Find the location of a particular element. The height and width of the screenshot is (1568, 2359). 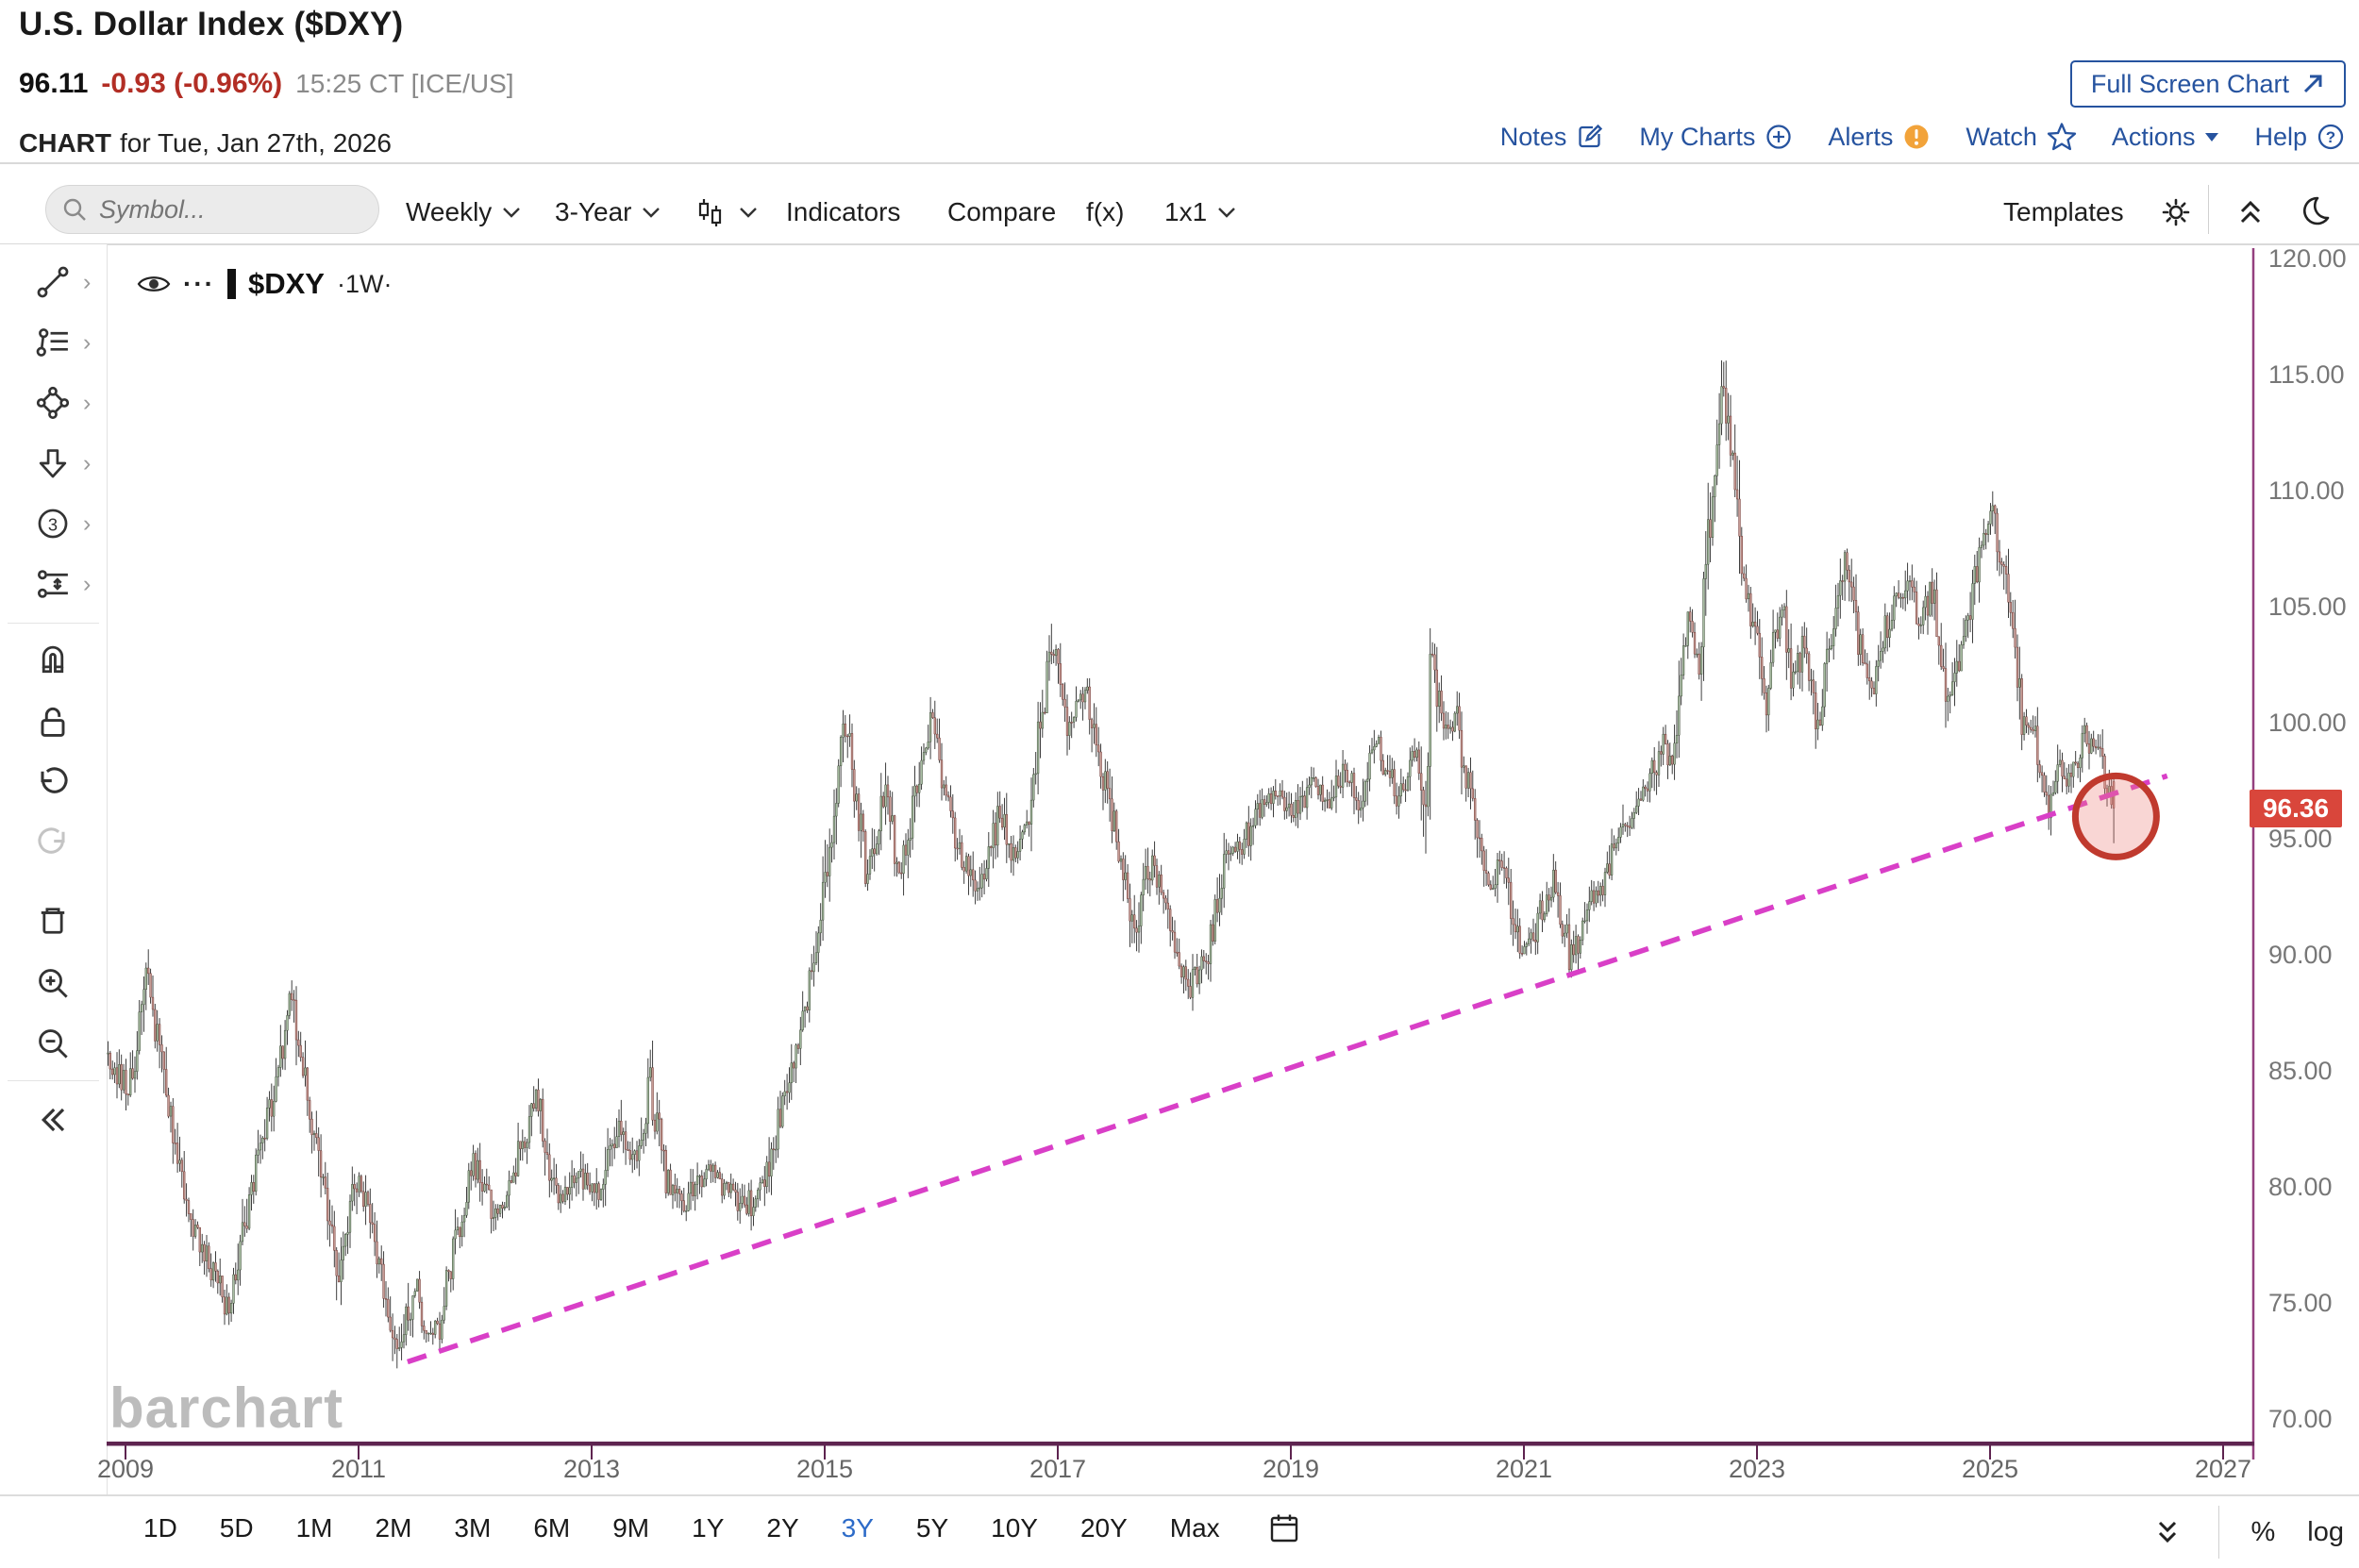

trend-line-tool-button is located at coordinates (53, 282).